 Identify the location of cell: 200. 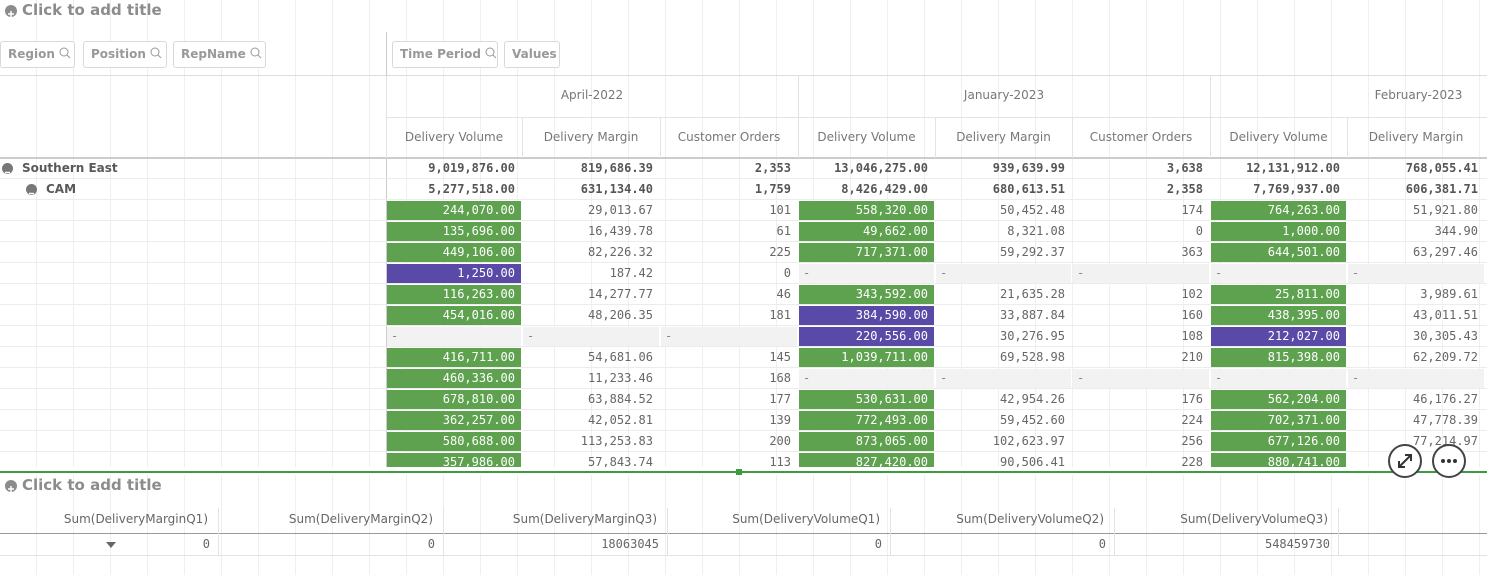
(780, 441).